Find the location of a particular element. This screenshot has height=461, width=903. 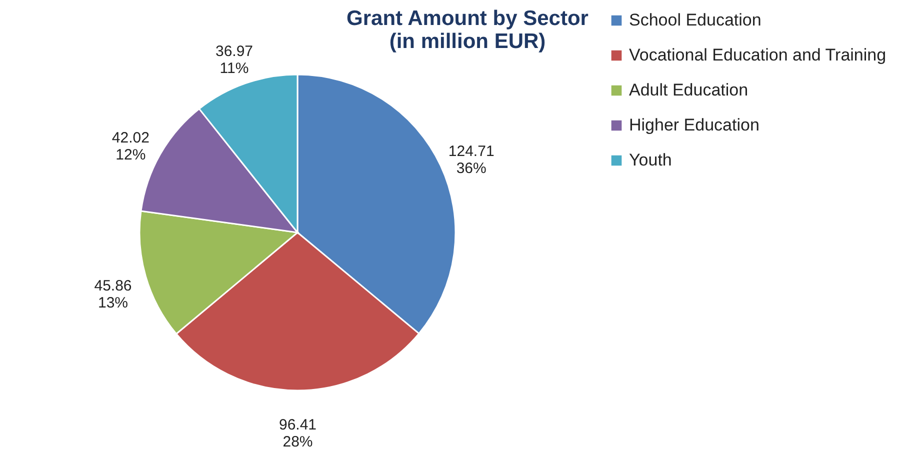

legend-label: Higher Education is located at coordinates (694, 125).